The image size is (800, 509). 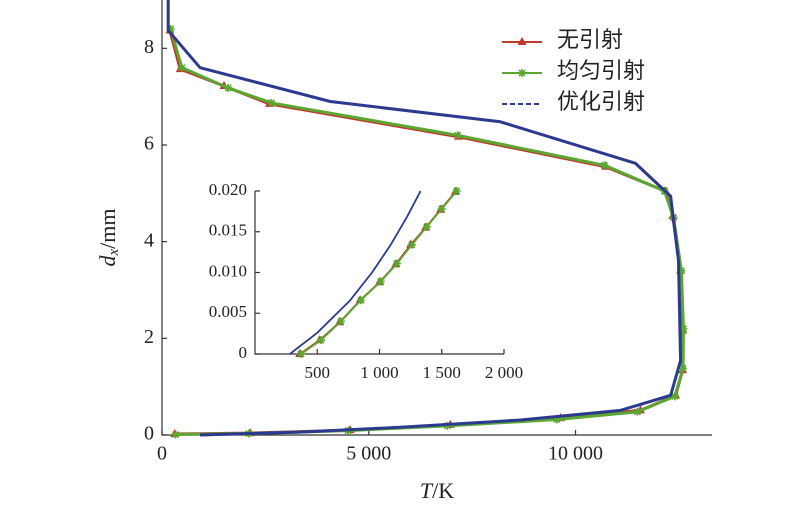 I want to click on y-tick-label: 8, so click(x=149, y=47).